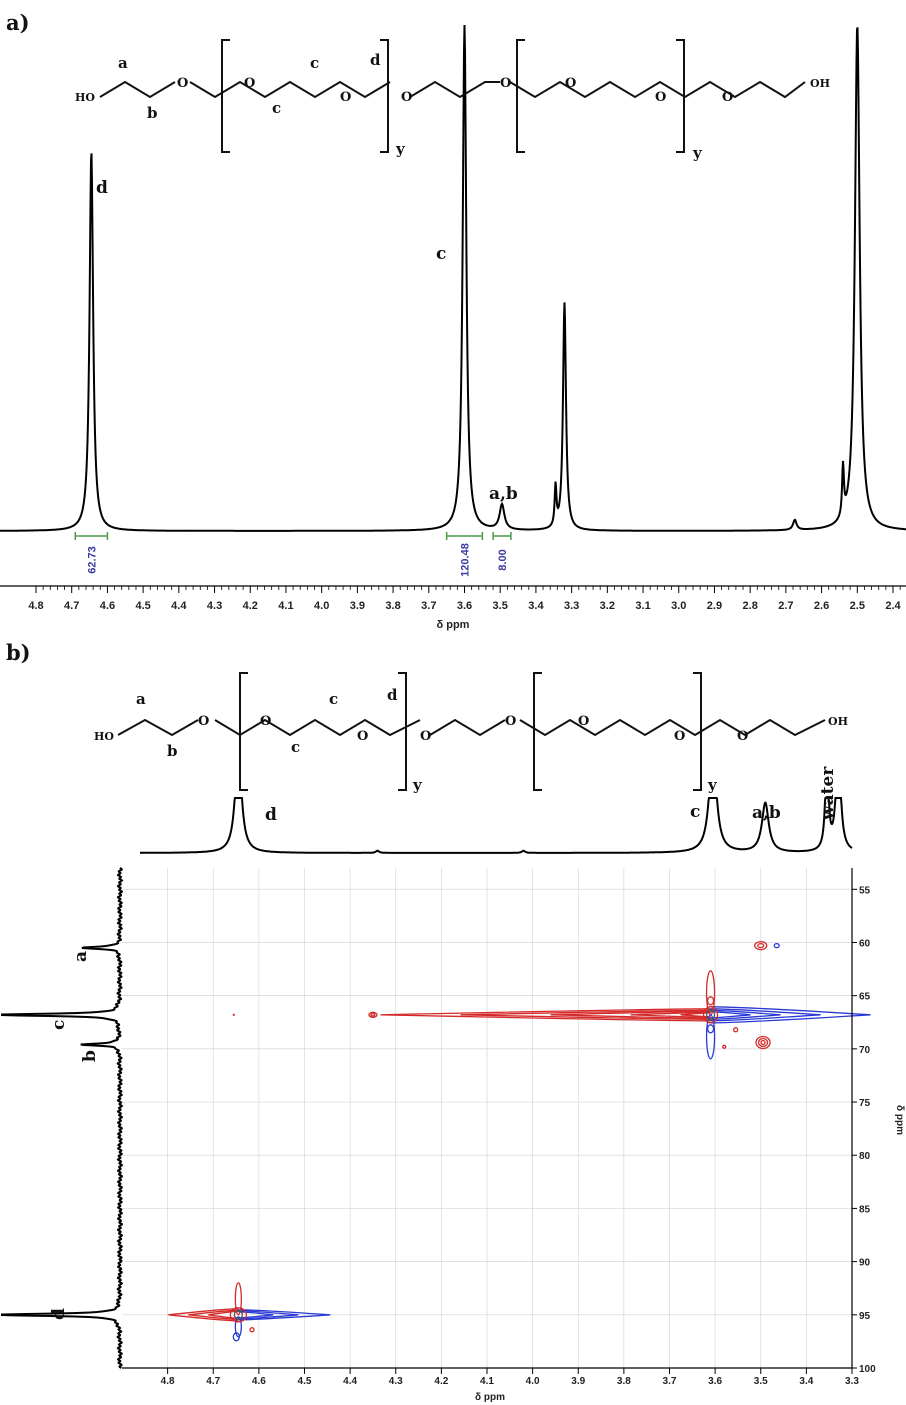 This screenshot has height=1405, width=906. I want to click on peak-label-d: d, so click(102, 188).